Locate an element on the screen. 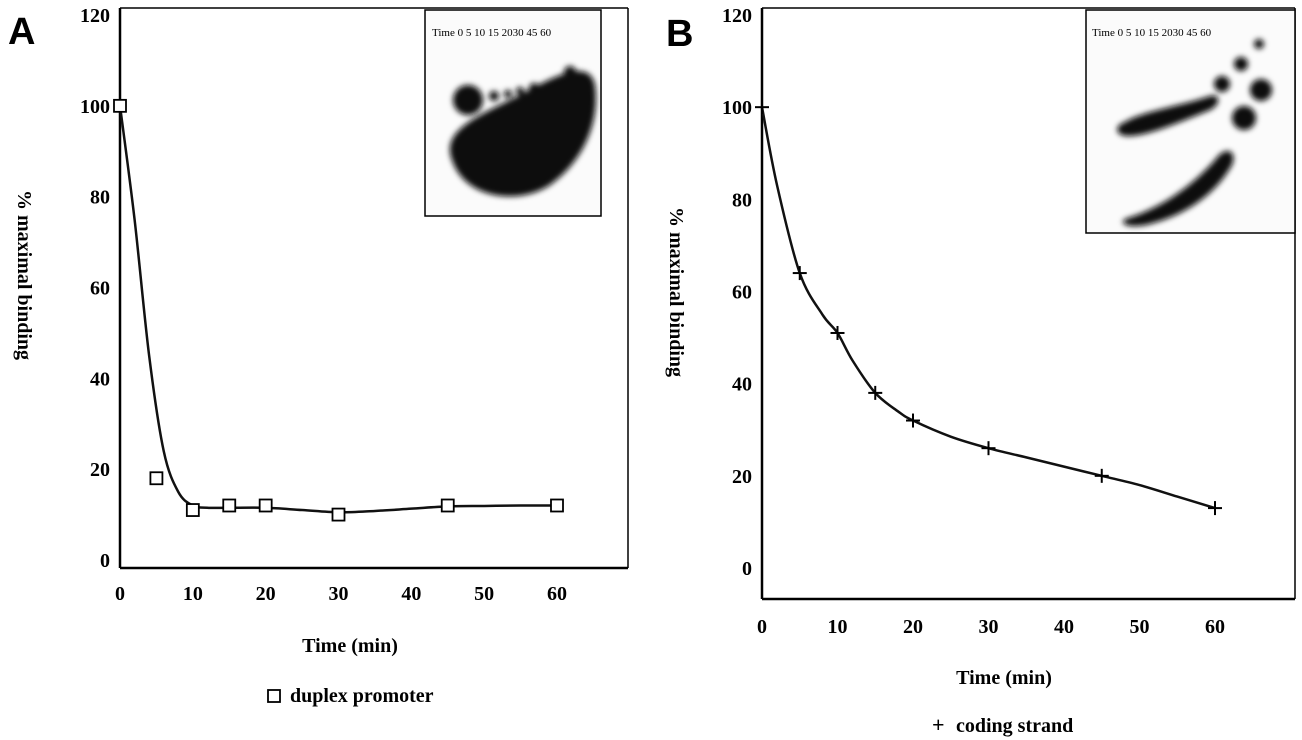 Image resolution: width=1302 pixels, height=740 pixels. x-tick-label-a: 30 is located at coordinates (339, 594).